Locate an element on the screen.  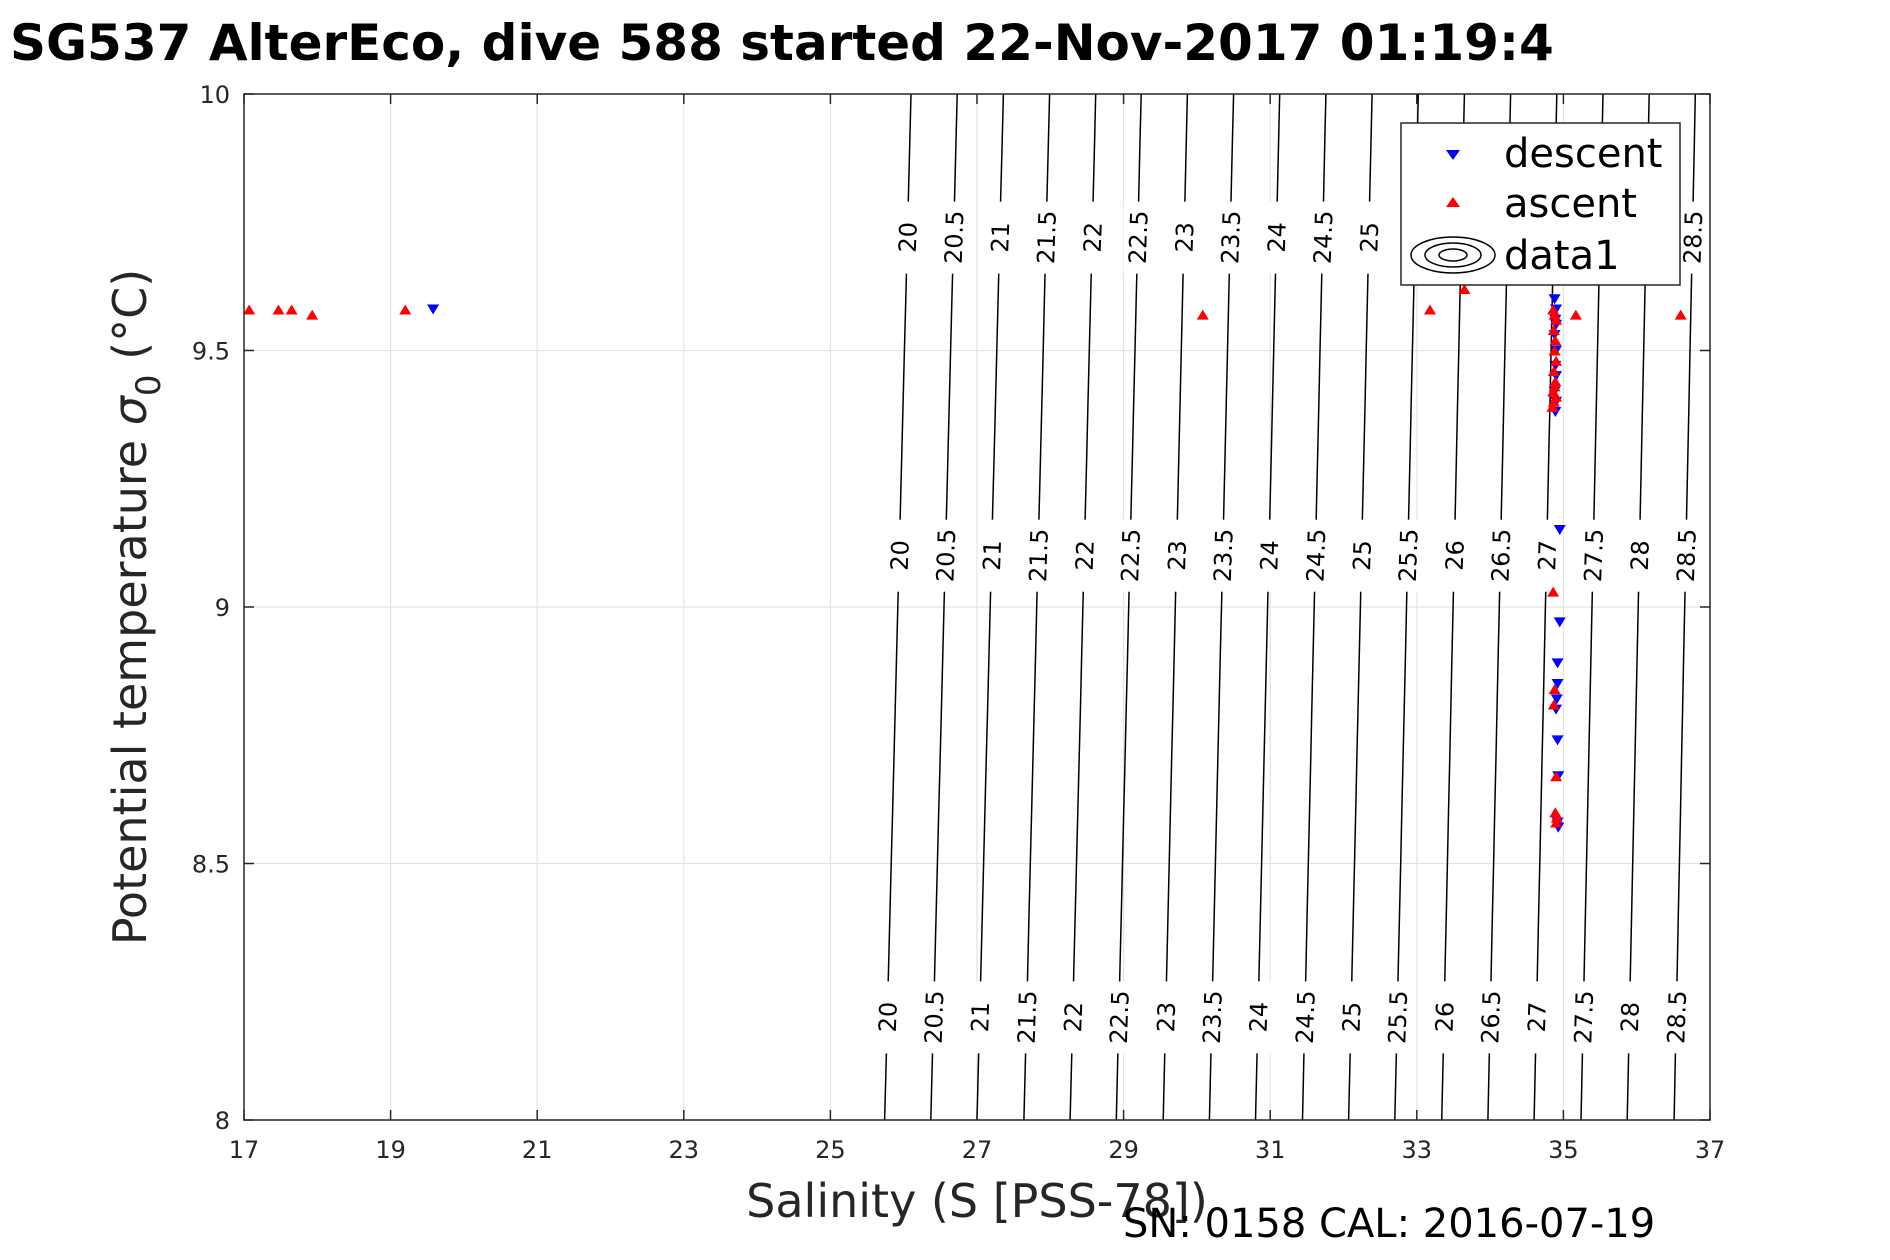
isopycnal-label: 24 is located at coordinates (1269, 556).